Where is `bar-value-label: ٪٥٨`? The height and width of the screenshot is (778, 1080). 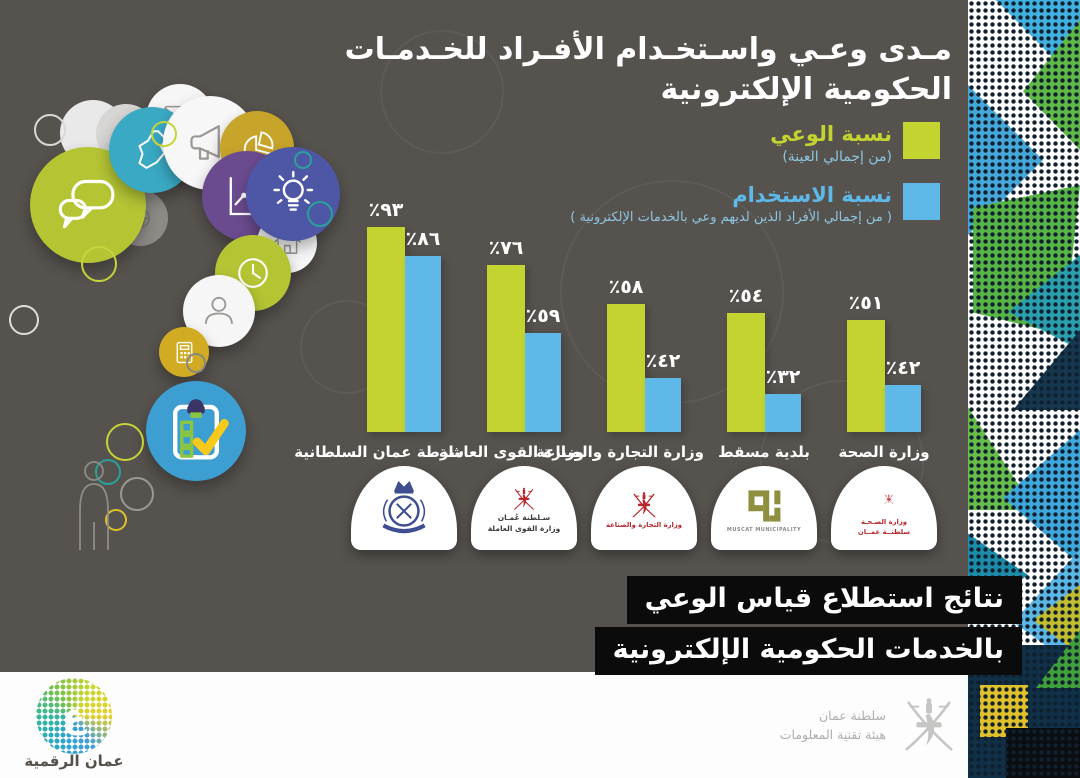 bar-value-label: ٪٥٨ is located at coordinates (626, 287).